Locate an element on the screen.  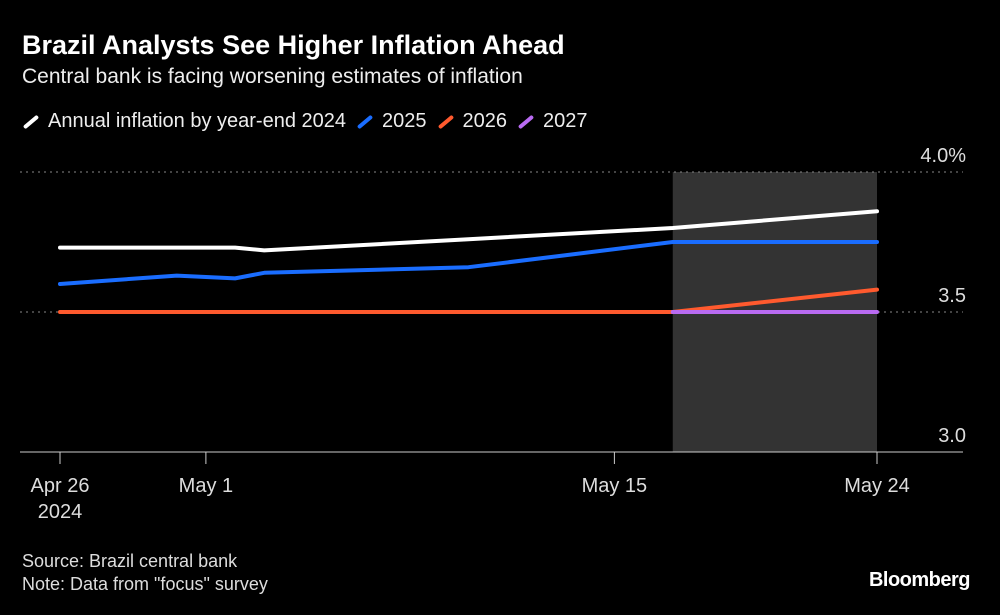
y-tick-label: 3.0 is located at coordinates (952, 436).